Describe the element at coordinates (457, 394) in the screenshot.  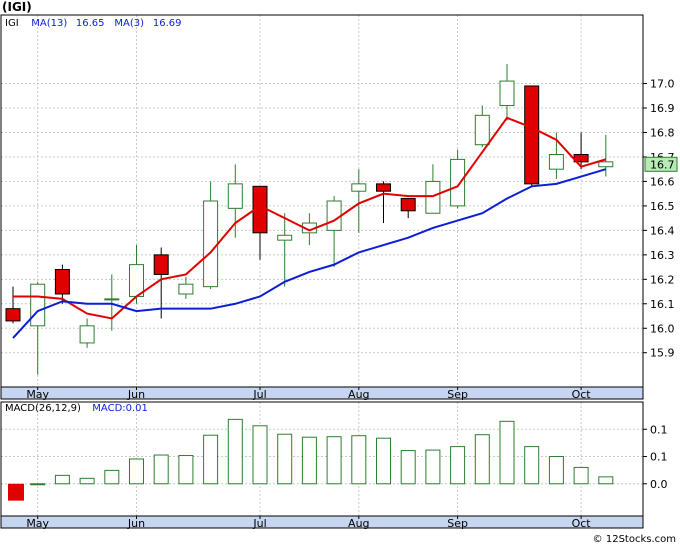
I see `price-xtick-label: Sep` at that location.